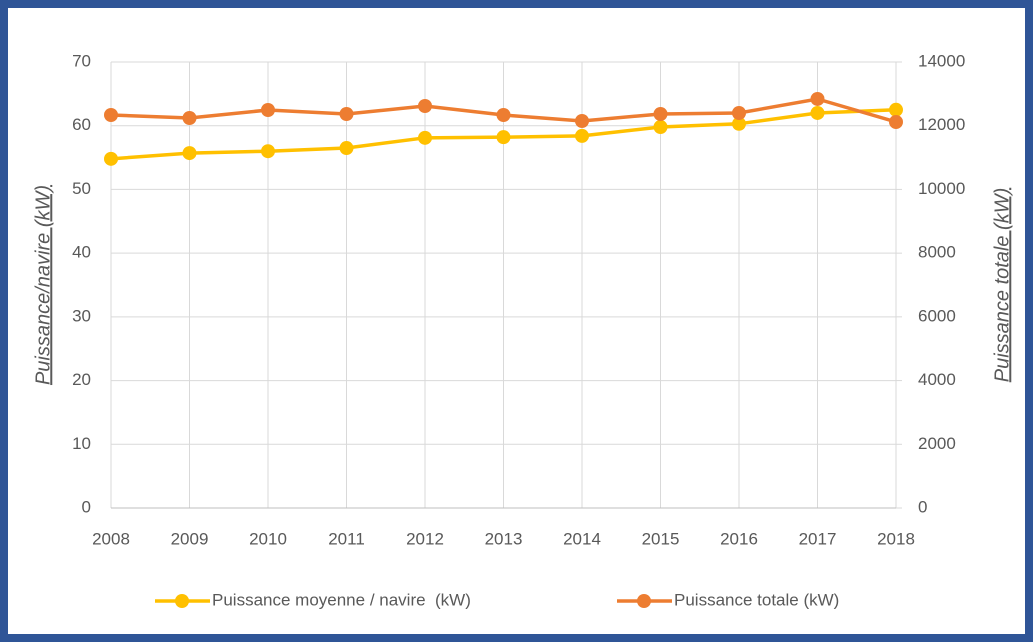 The image size is (1033, 642). What do you see at coordinates (268, 538) in the screenshot?
I see `x-tick-label: 2010` at bounding box center [268, 538].